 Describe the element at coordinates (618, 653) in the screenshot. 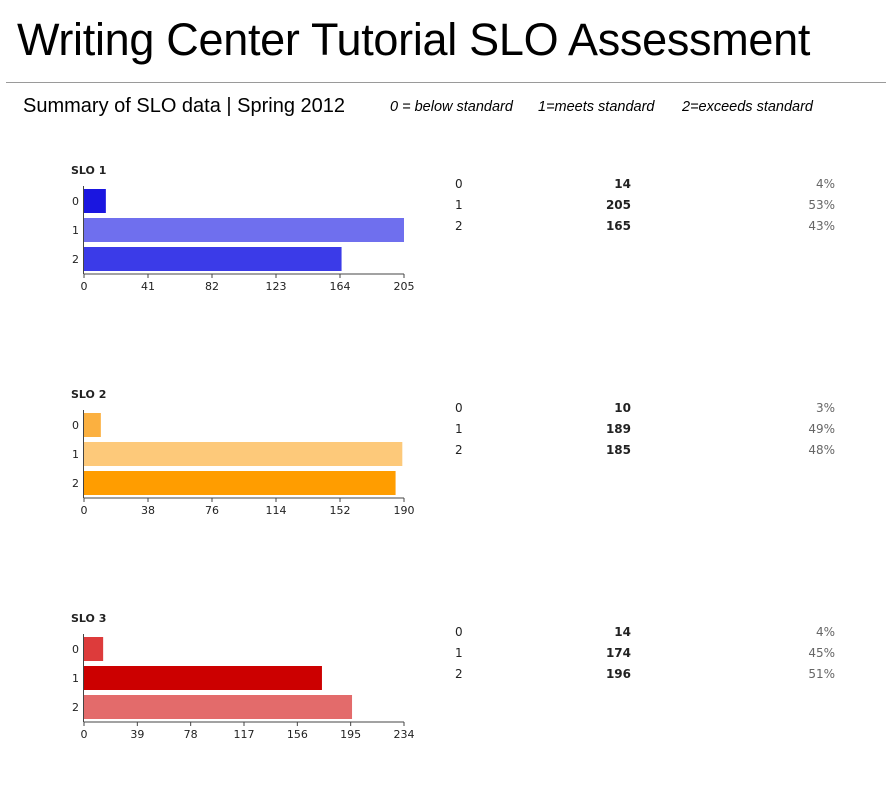

I see `table-count-cell: 174` at that location.